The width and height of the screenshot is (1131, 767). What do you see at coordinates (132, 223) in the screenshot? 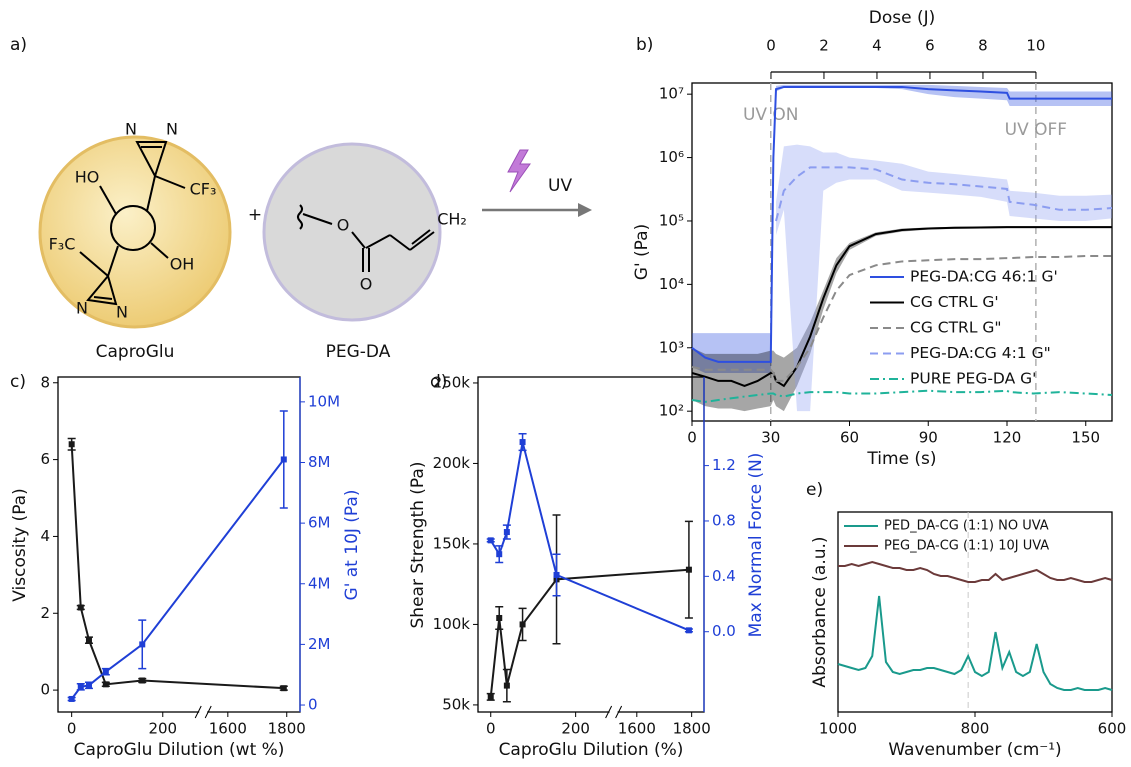
I see `caproglu-structure` at bounding box center [132, 223].